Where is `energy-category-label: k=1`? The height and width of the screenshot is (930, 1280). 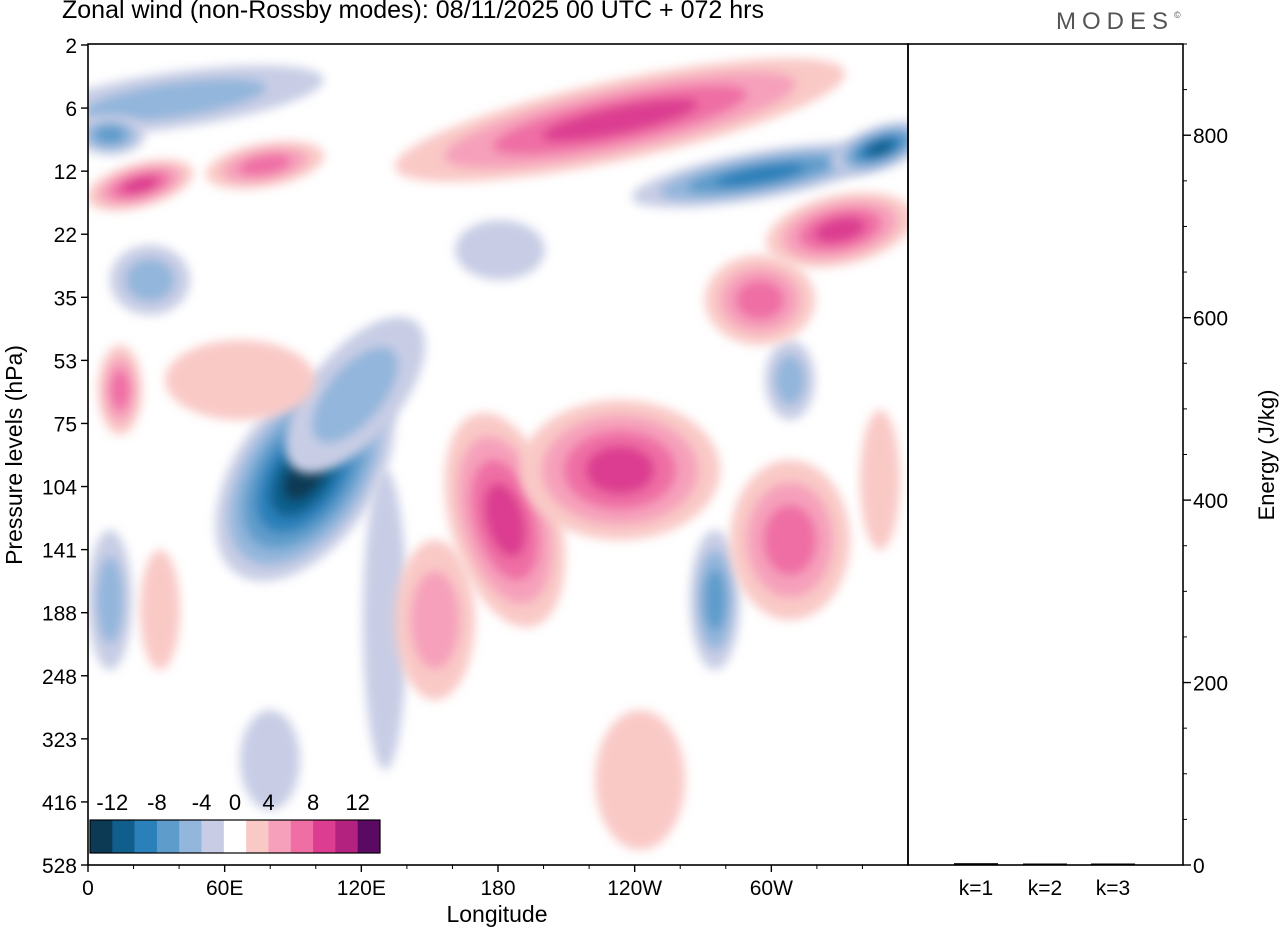
energy-category-label: k=1 is located at coordinates (976, 888).